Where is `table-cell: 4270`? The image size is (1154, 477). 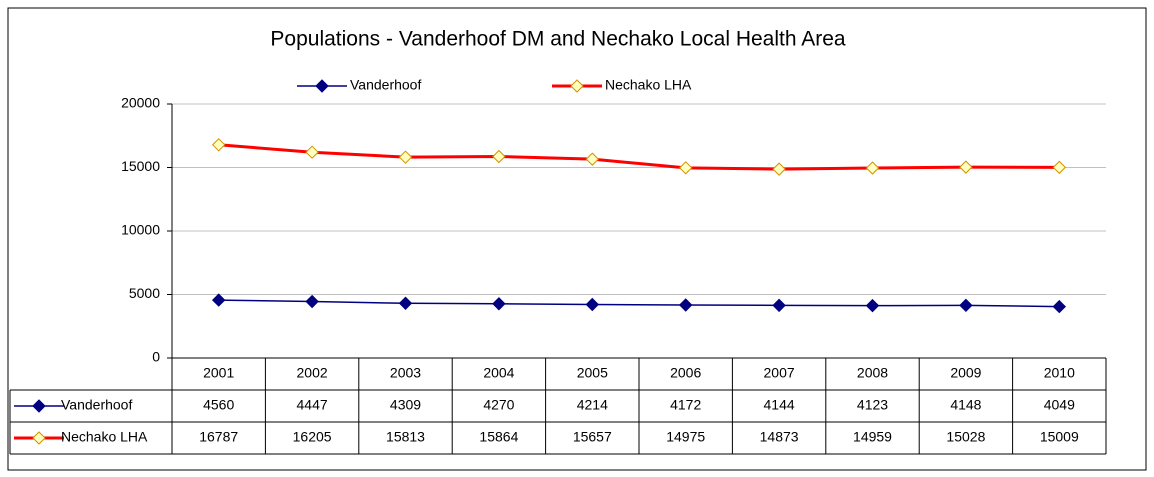 table-cell: 4270 is located at coordinates (498, 405).